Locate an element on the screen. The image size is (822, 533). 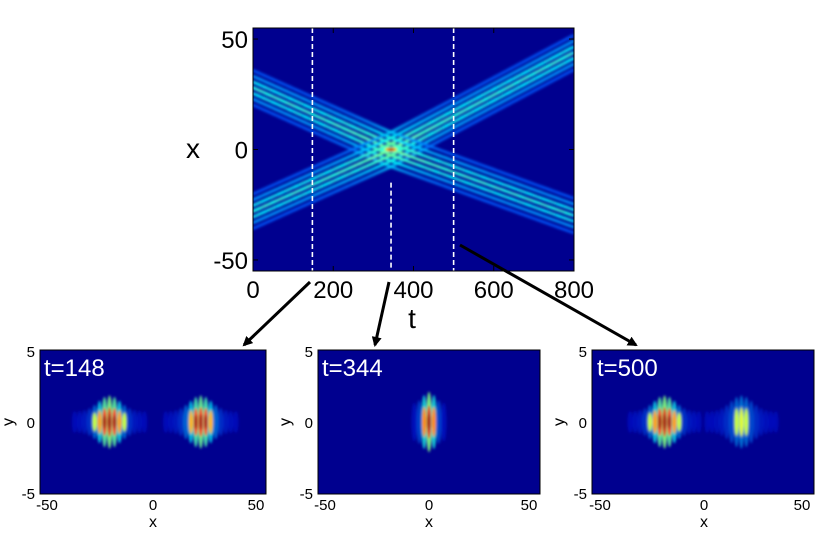
panel-t344: t=344 5 0 -5 -50 0 50 x y is located at coordinates (409, 437).